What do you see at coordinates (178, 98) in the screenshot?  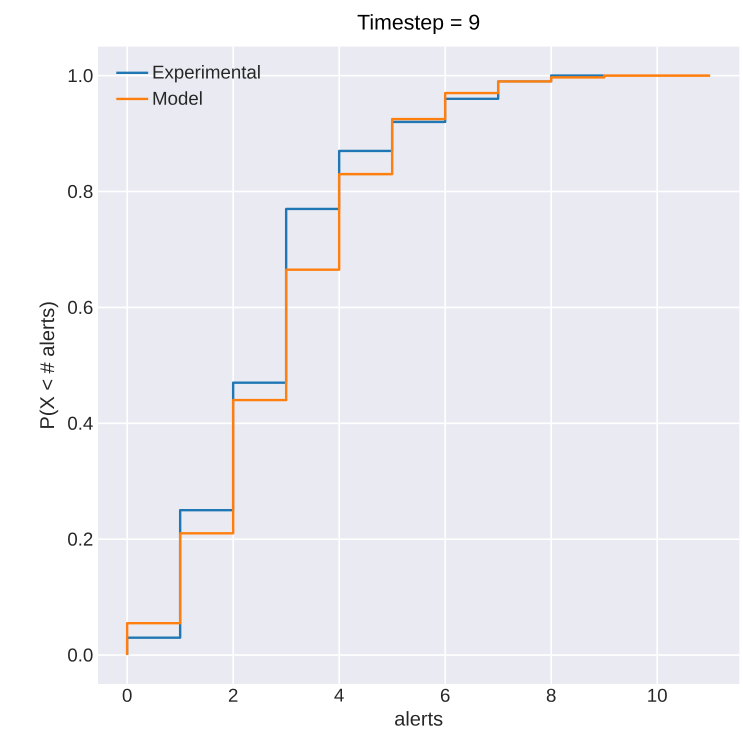 I see `legend-label: Model` at bounding box center [178, 98].